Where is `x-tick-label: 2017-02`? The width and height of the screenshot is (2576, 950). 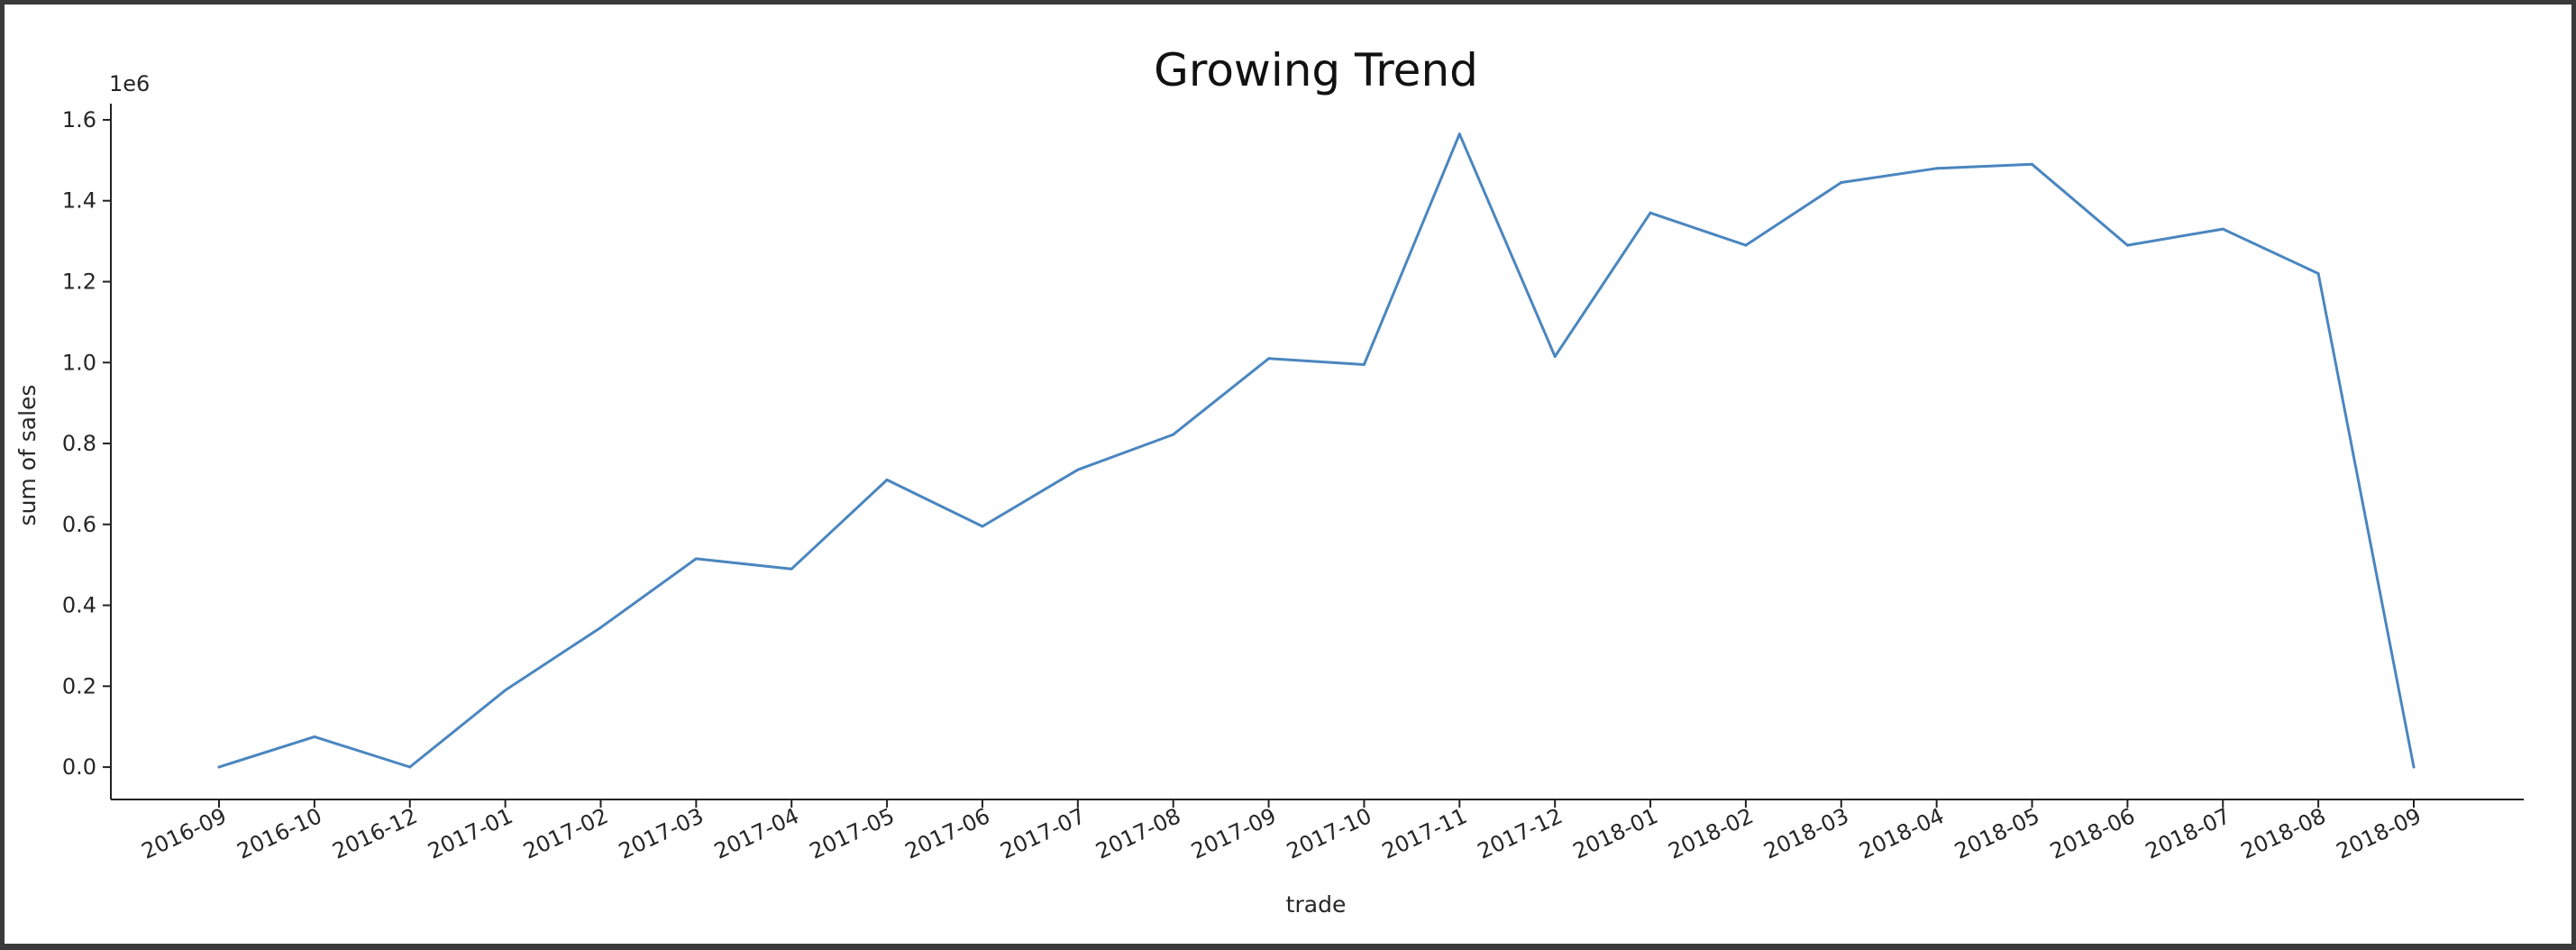 x-tick-label: 2017-02 is located at coordinates (565, 834).